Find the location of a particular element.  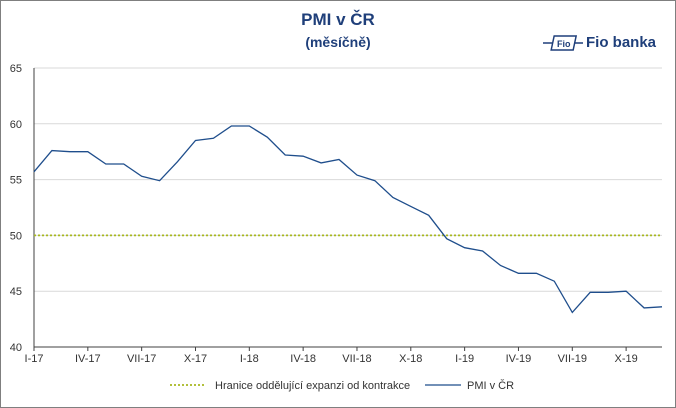

y-tick-label: 50 is located at coordinates (16, 236).